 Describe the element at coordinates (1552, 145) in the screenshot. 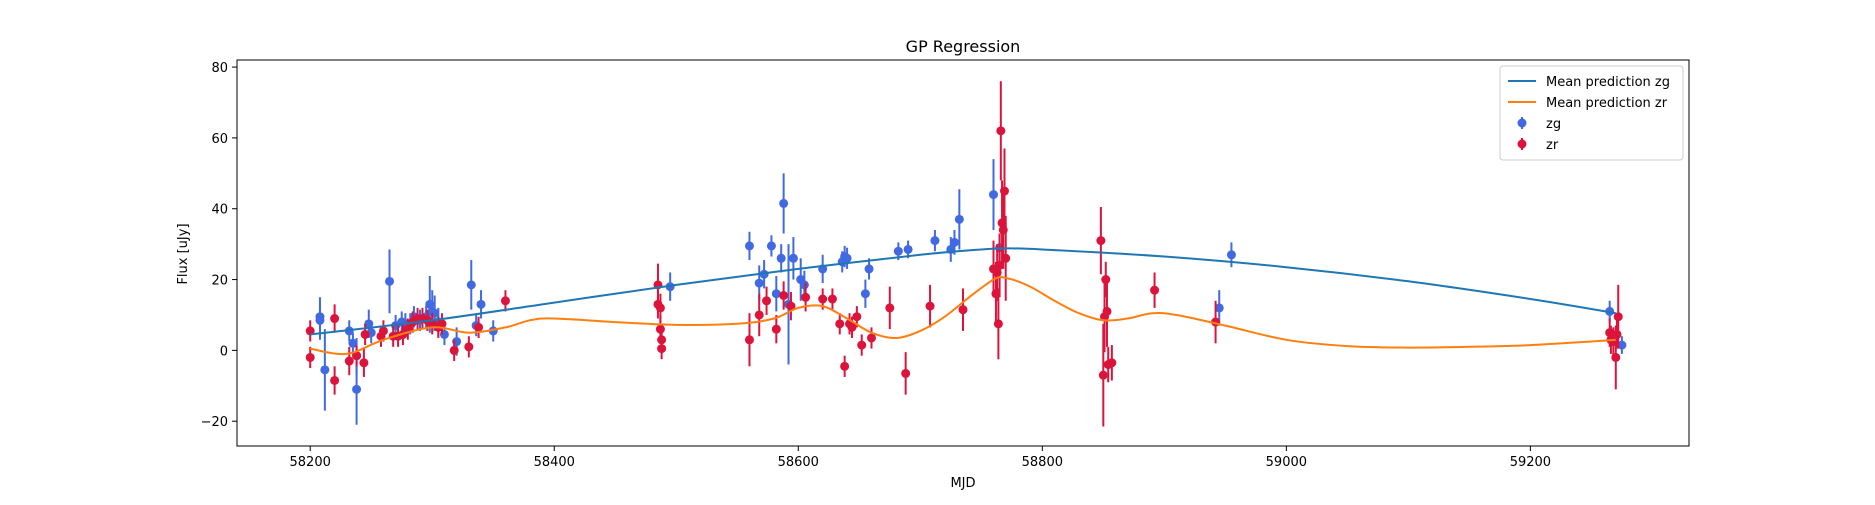

I see `legend-label: zr` at that location.